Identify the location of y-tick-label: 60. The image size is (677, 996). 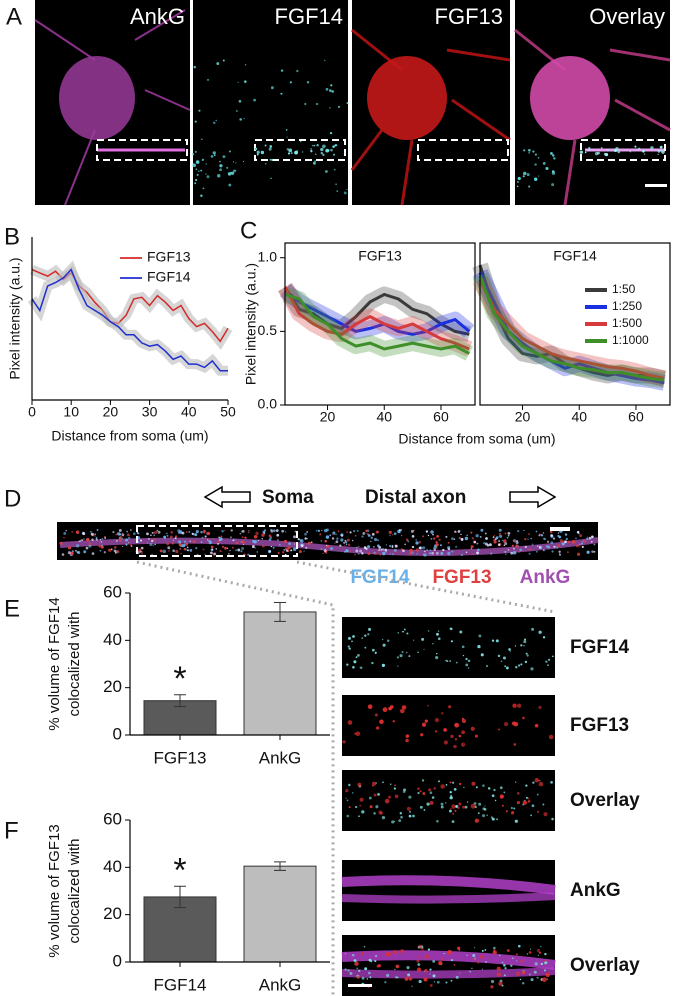
(112, 818).